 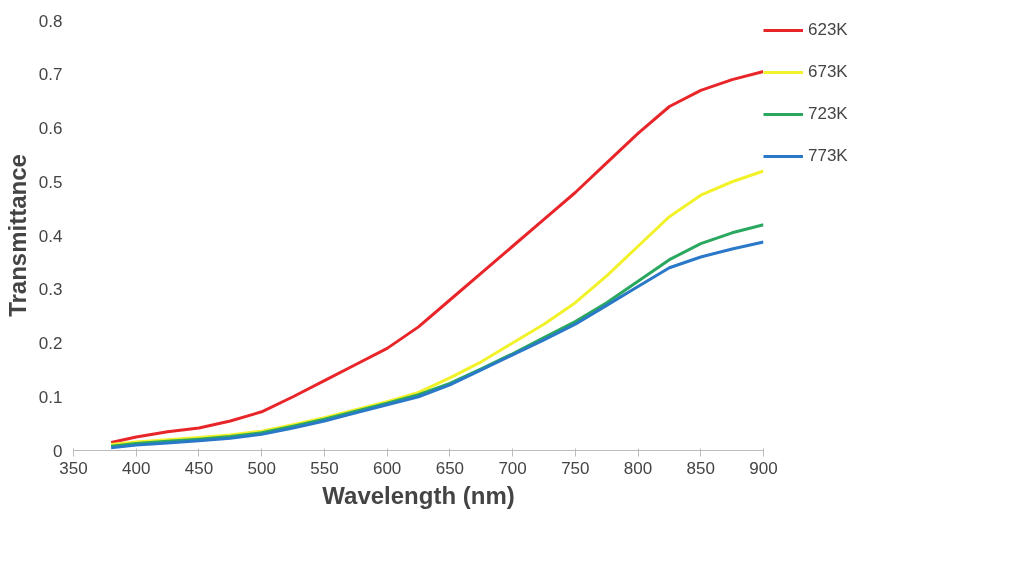 I want to click on x-tick-label: 550, so click(x=324, y=468).